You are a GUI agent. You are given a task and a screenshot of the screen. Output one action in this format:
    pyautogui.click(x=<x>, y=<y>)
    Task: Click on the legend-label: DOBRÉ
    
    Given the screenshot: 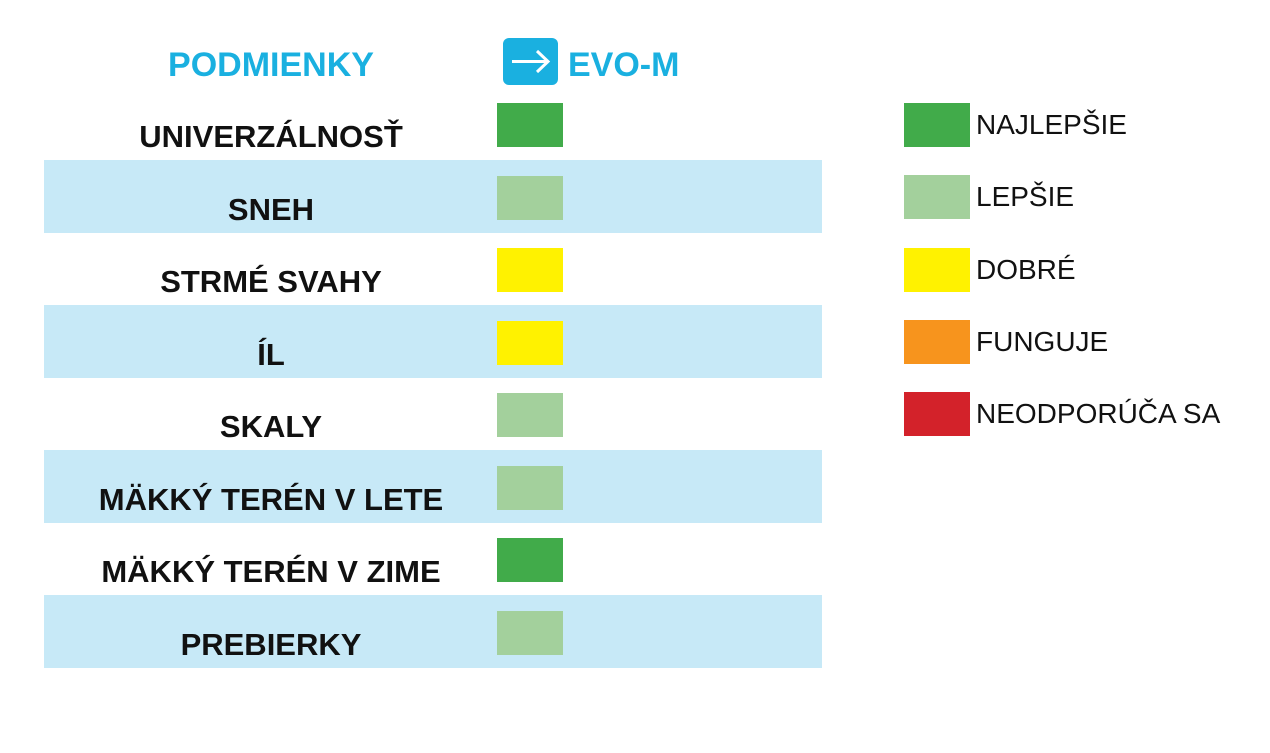 What is the action you would take?
    pyautogui.click(x=1026, y=269)
    